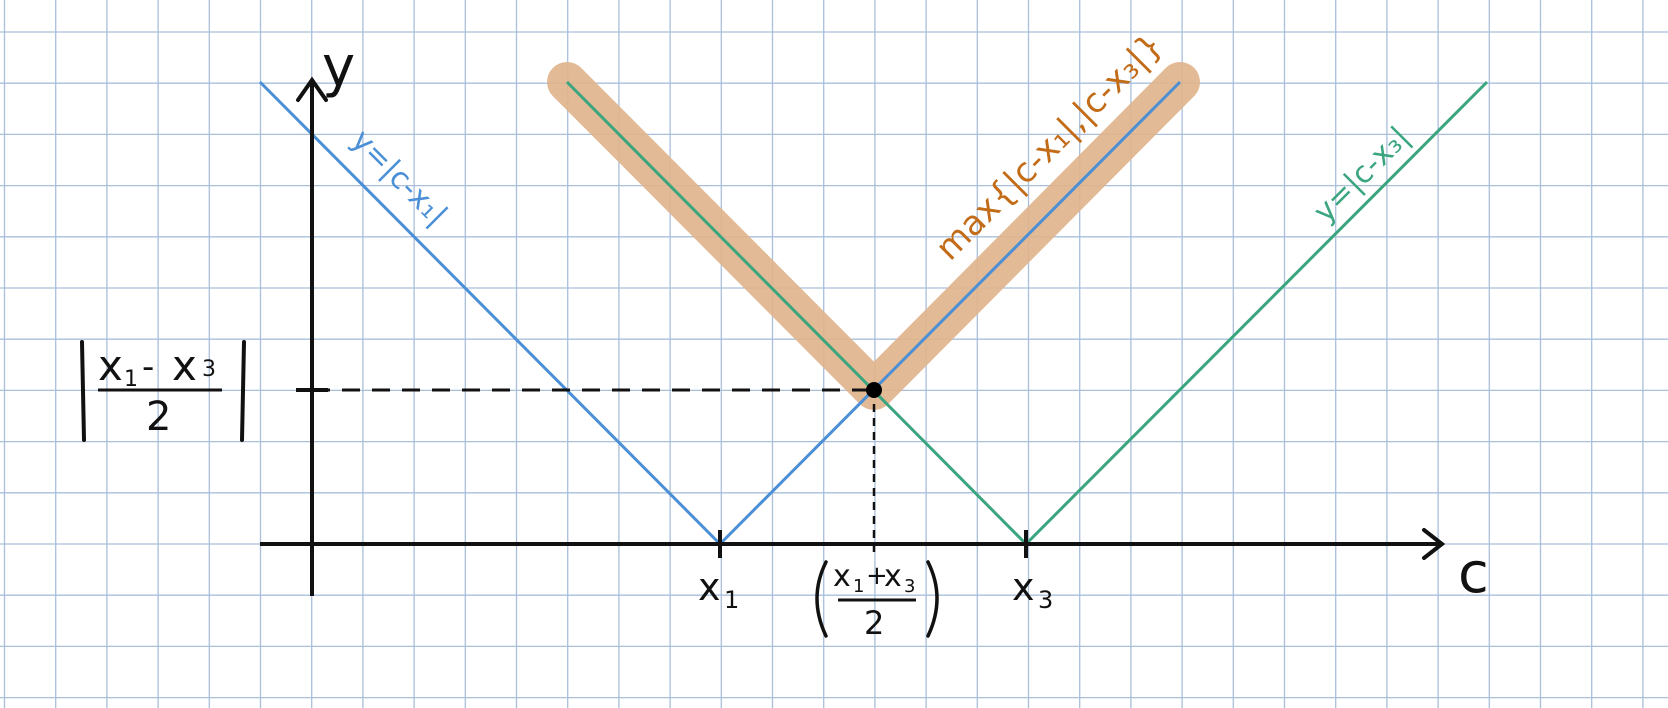 The image size is (1668, 708). Describe the element at coordinates (874, 390) in the screenshot. I see `minimum-point` at that location.